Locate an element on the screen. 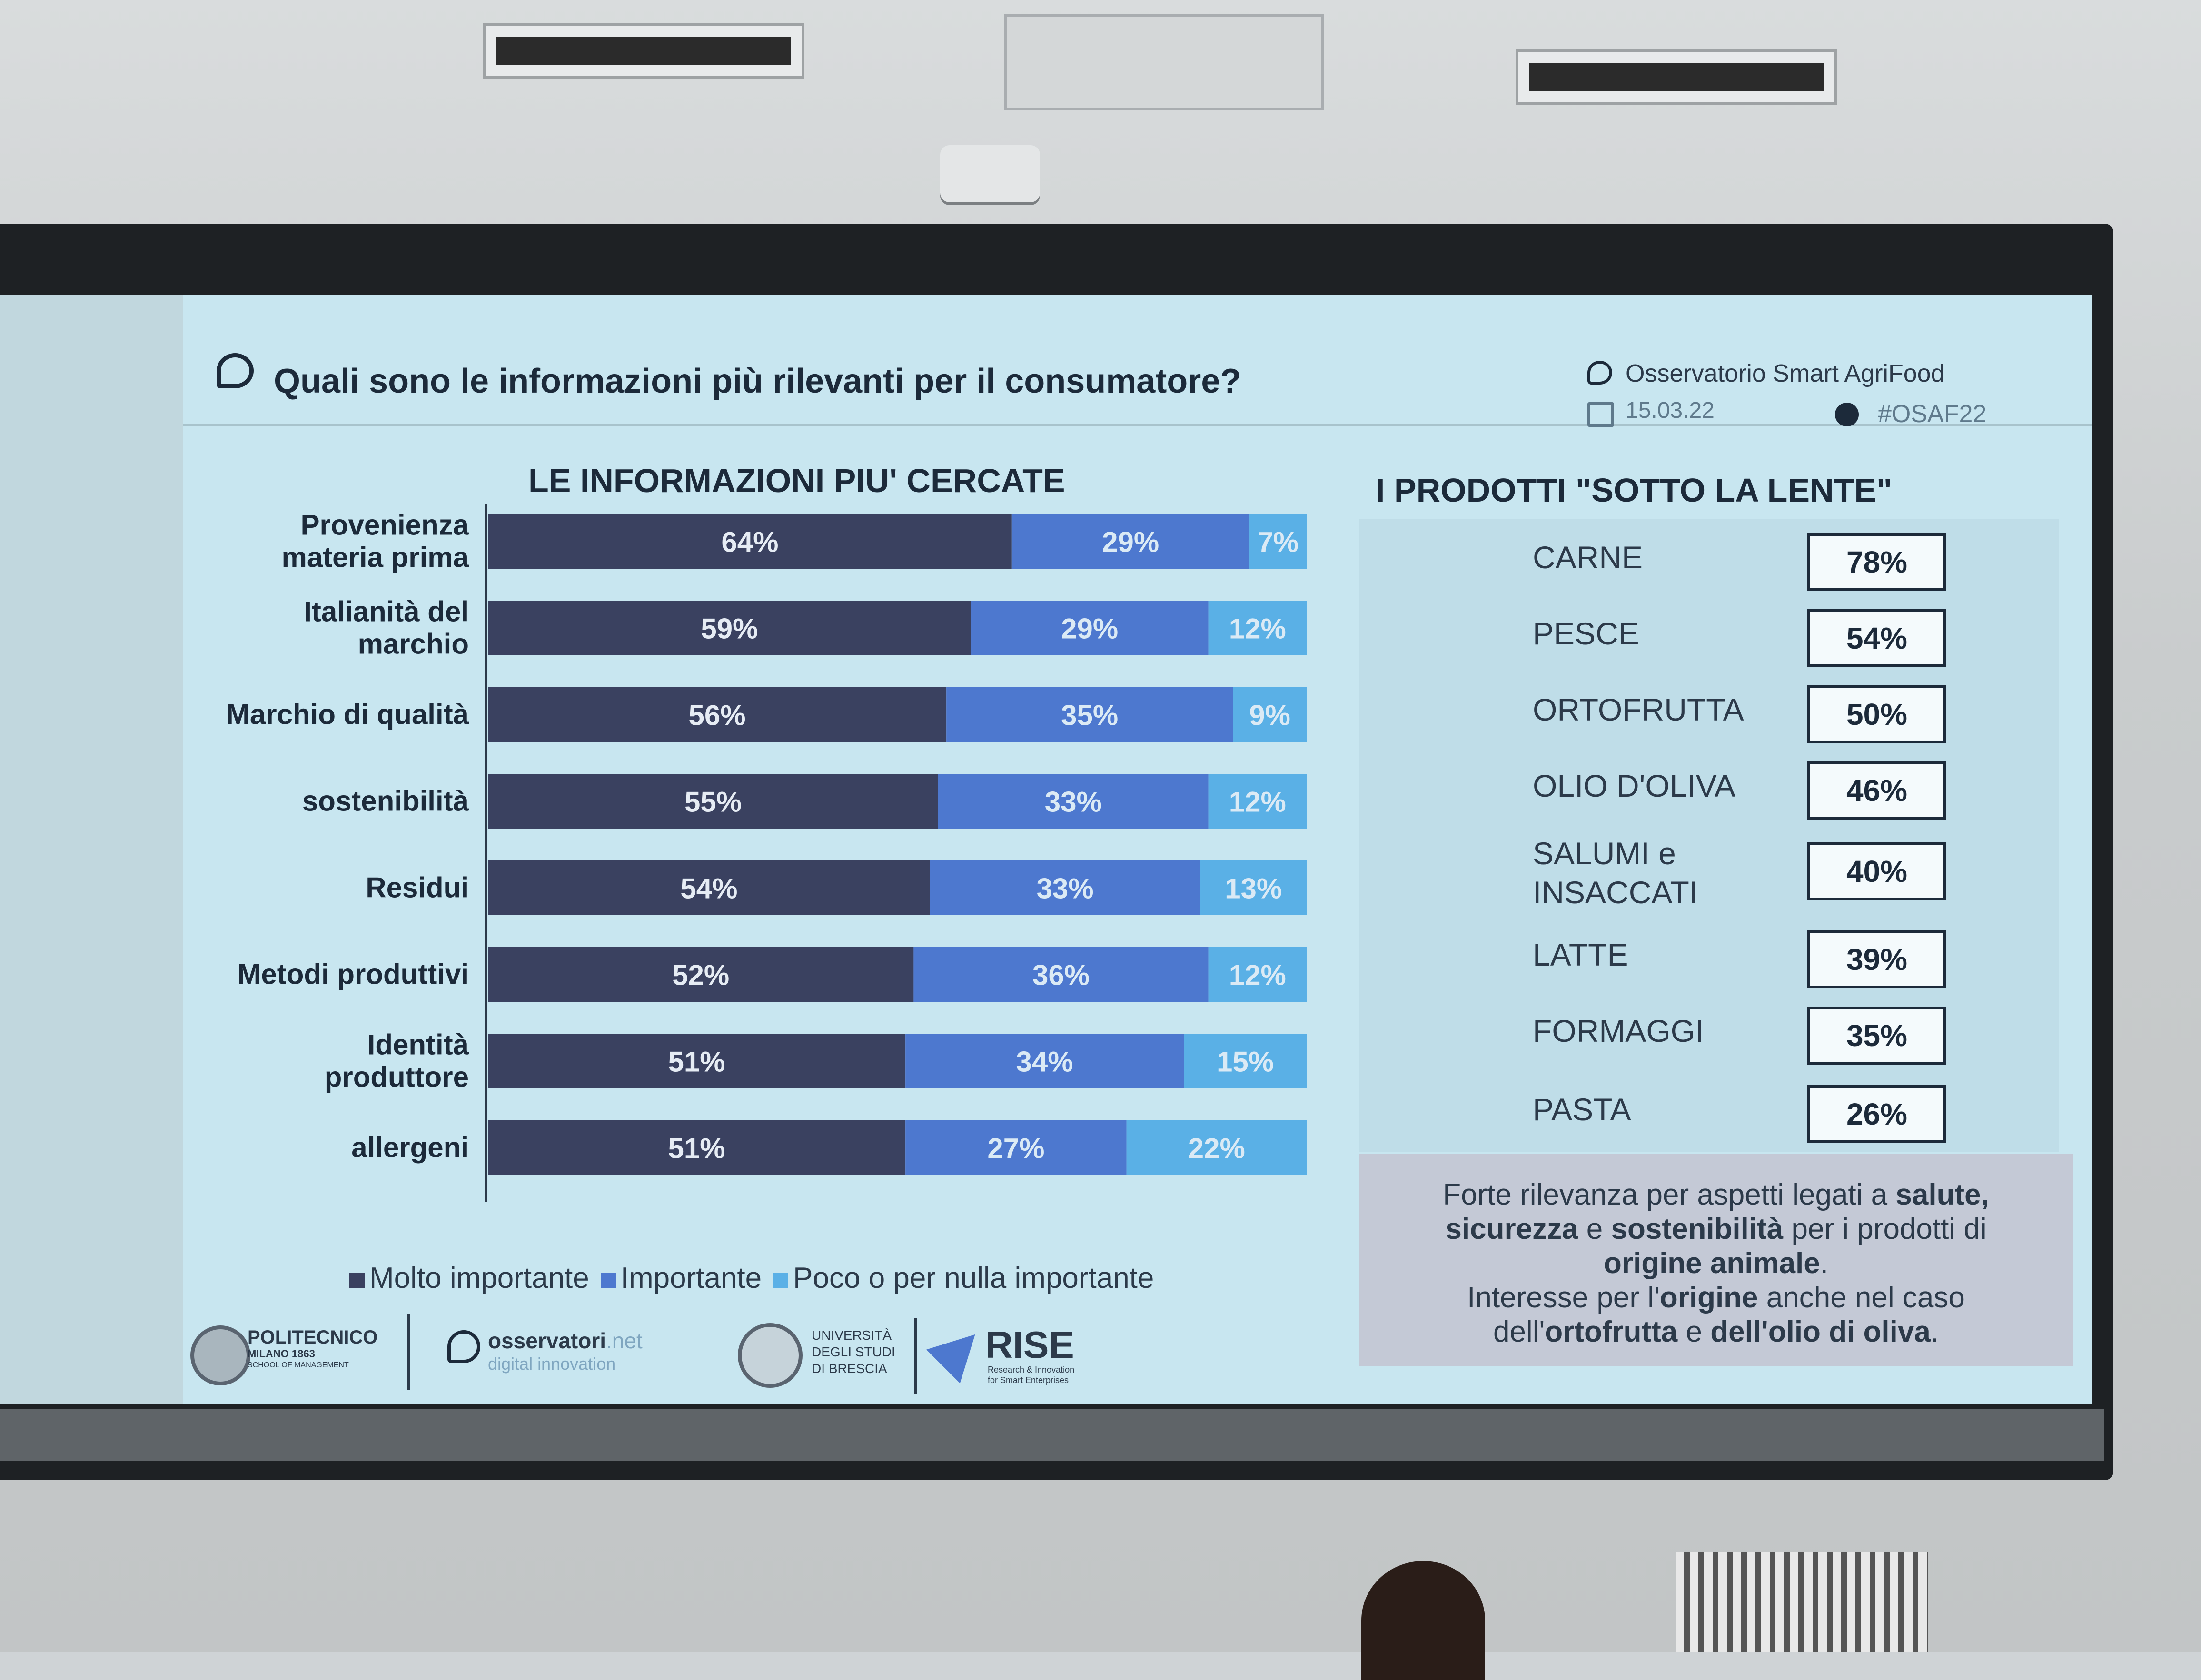 The width and height of the screenshot is (2201, 1680). category-label: Metodi produttivi is located at coordinates (353, 974).